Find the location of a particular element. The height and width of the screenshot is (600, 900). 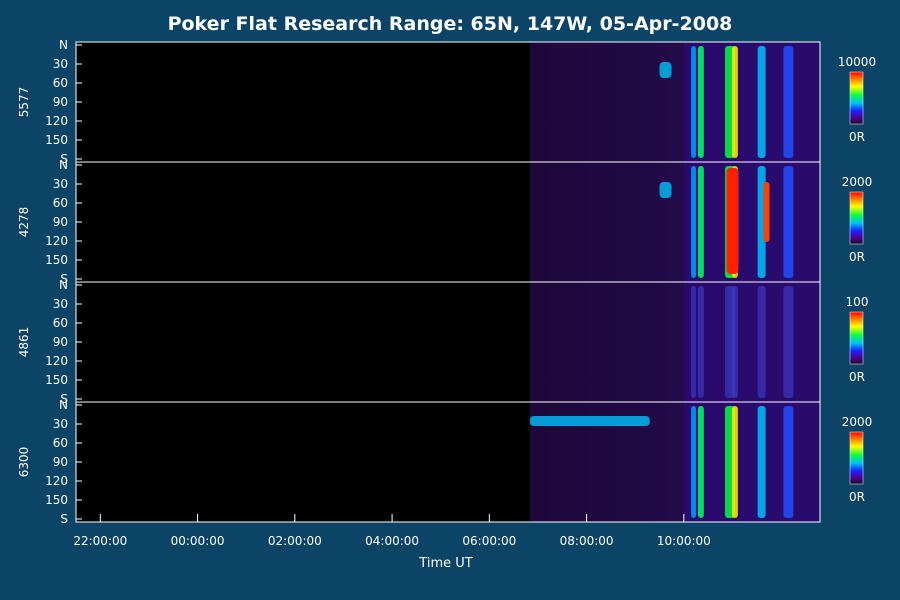

panel-label: 4278 is located at coordinates (24, 222).